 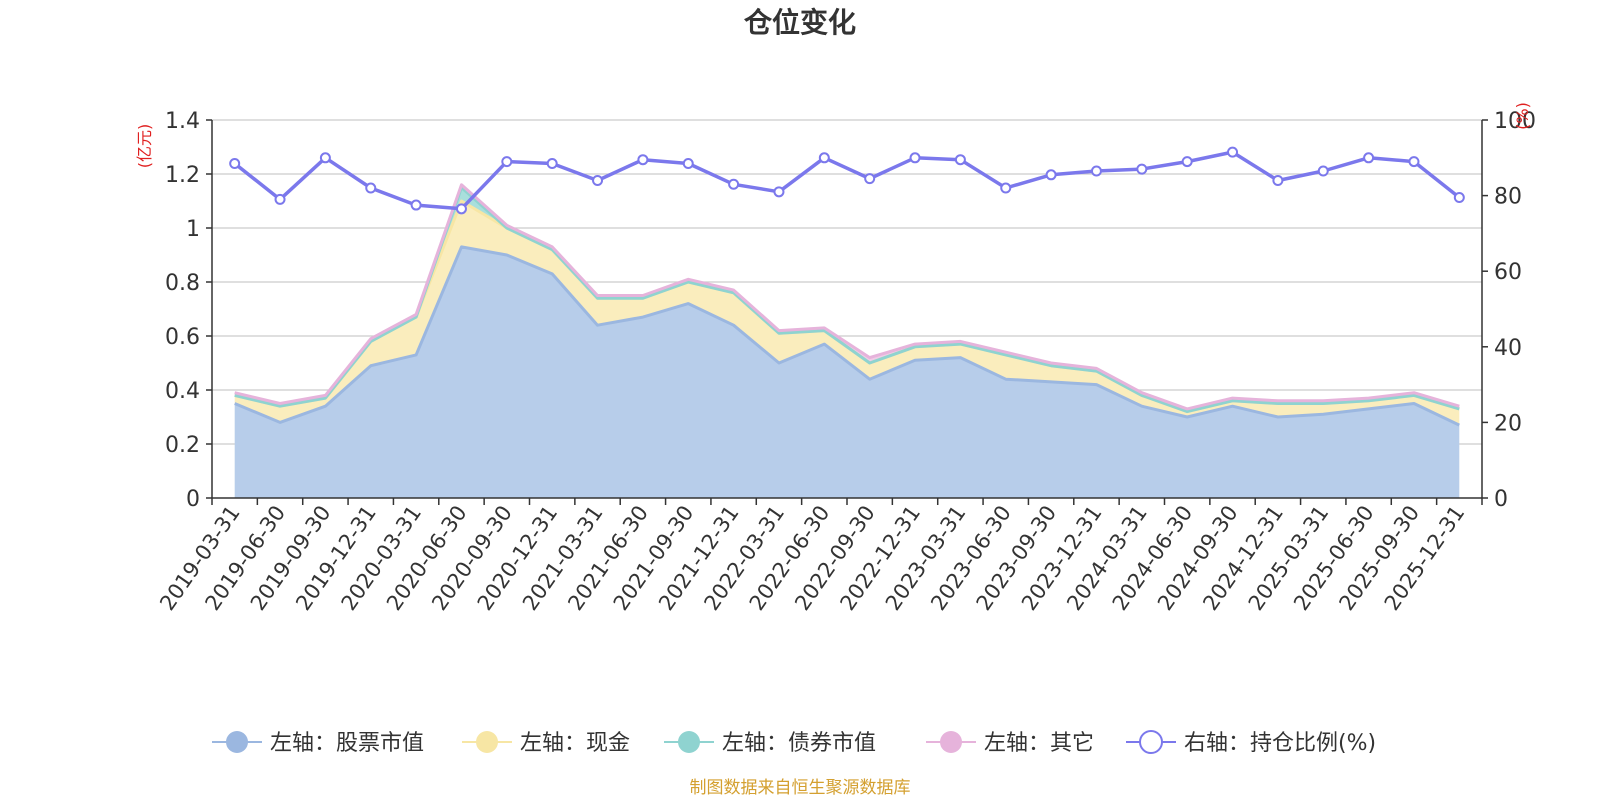 I want to click on right-axis-unit-label: (%), so click(x=1522, y=116).